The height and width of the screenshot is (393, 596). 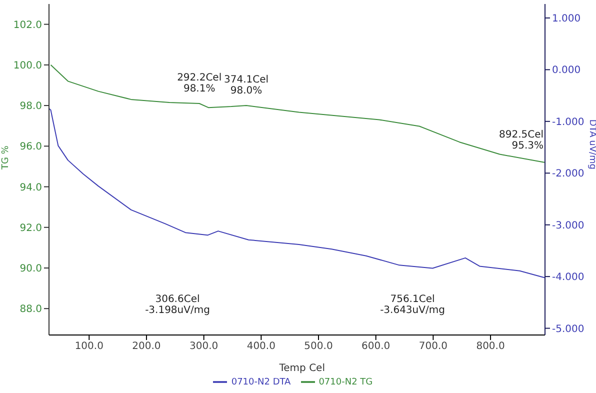 I want to click on y2-tick-label: -3.000, so click(x=568, y=226).